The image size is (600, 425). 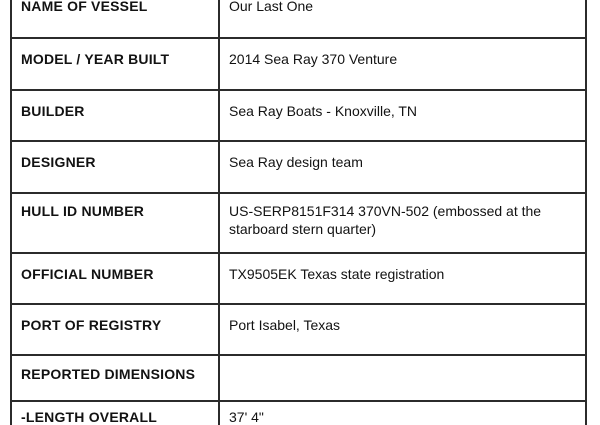 I want to click on row-designer: DESIGNER Sea Ray design team, so click(x=298, y=167).